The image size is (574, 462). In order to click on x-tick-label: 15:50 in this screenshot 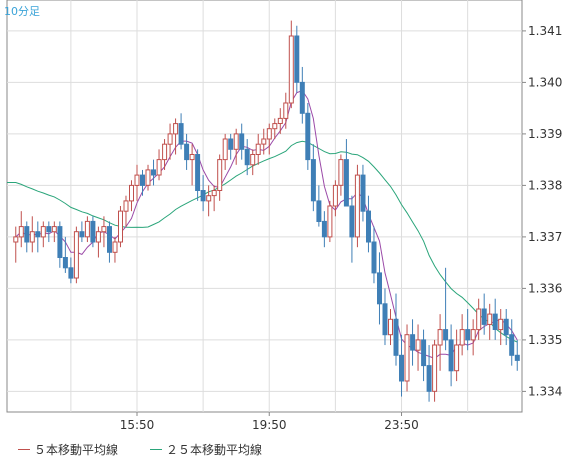, I will do `click(137, 425)`.